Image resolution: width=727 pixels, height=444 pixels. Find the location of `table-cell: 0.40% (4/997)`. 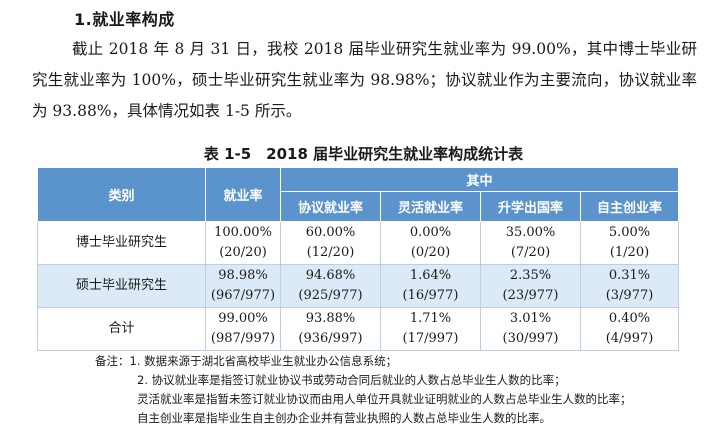

table-cell: 0.40% (4/997) is located at coordinates (629, 329).